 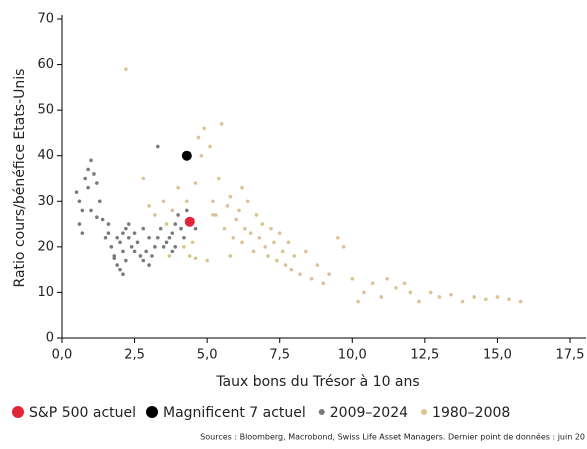 What do you see at coordinates (45, 64) in the screenshot?
I see `y-tick-label: 60` at bounding box center [45, 64].